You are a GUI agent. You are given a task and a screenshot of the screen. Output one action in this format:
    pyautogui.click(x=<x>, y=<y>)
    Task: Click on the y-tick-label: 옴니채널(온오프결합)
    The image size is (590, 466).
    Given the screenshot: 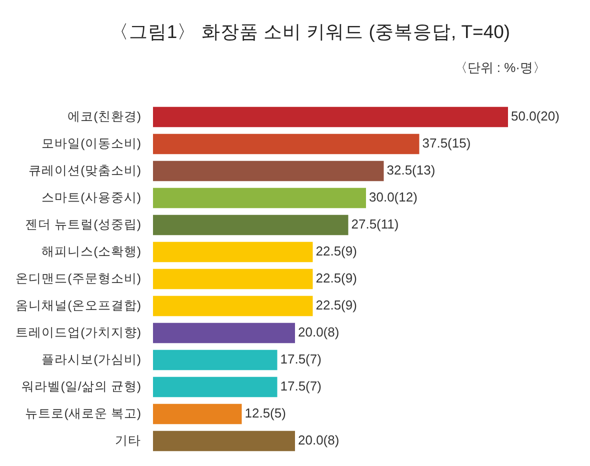 What is the action you would take?
    pyautogui.click(x=78, y=305)
    